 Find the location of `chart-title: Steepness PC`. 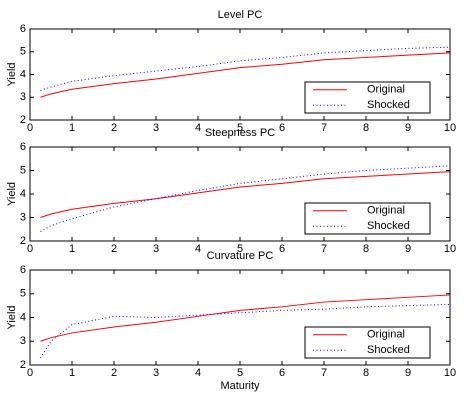

chart-title: Steepness PC is located at coordinates (240, 133).